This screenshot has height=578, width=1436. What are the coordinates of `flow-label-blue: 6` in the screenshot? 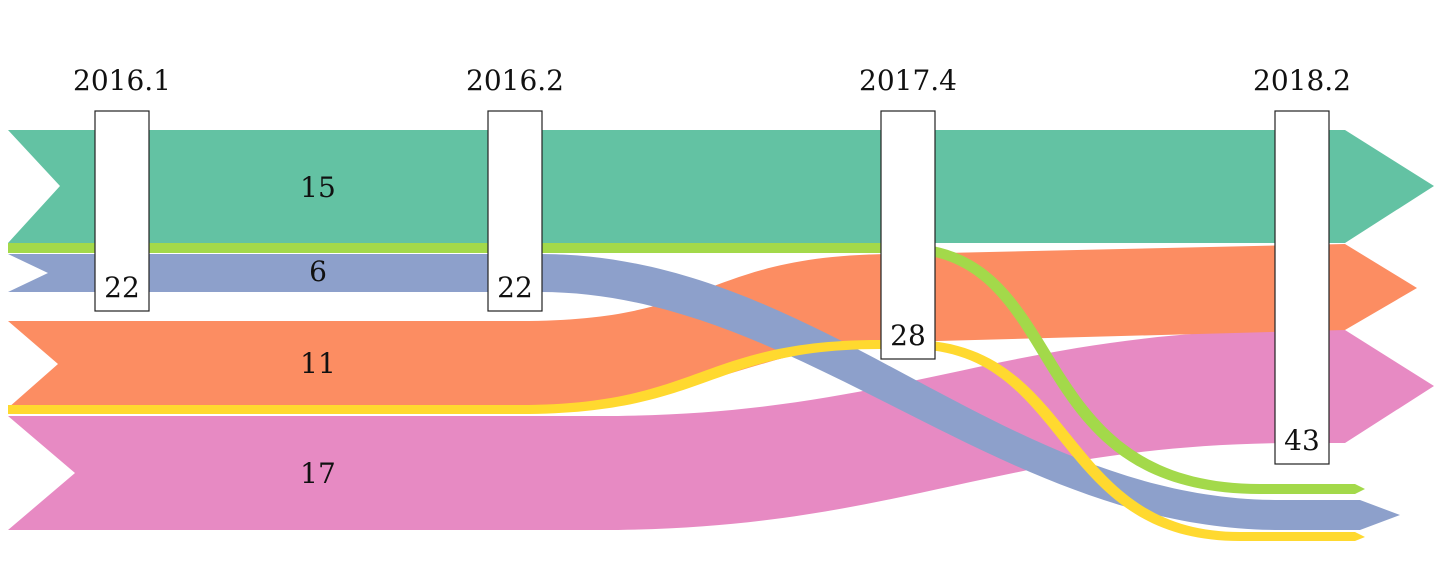 It's located at (318, 271).